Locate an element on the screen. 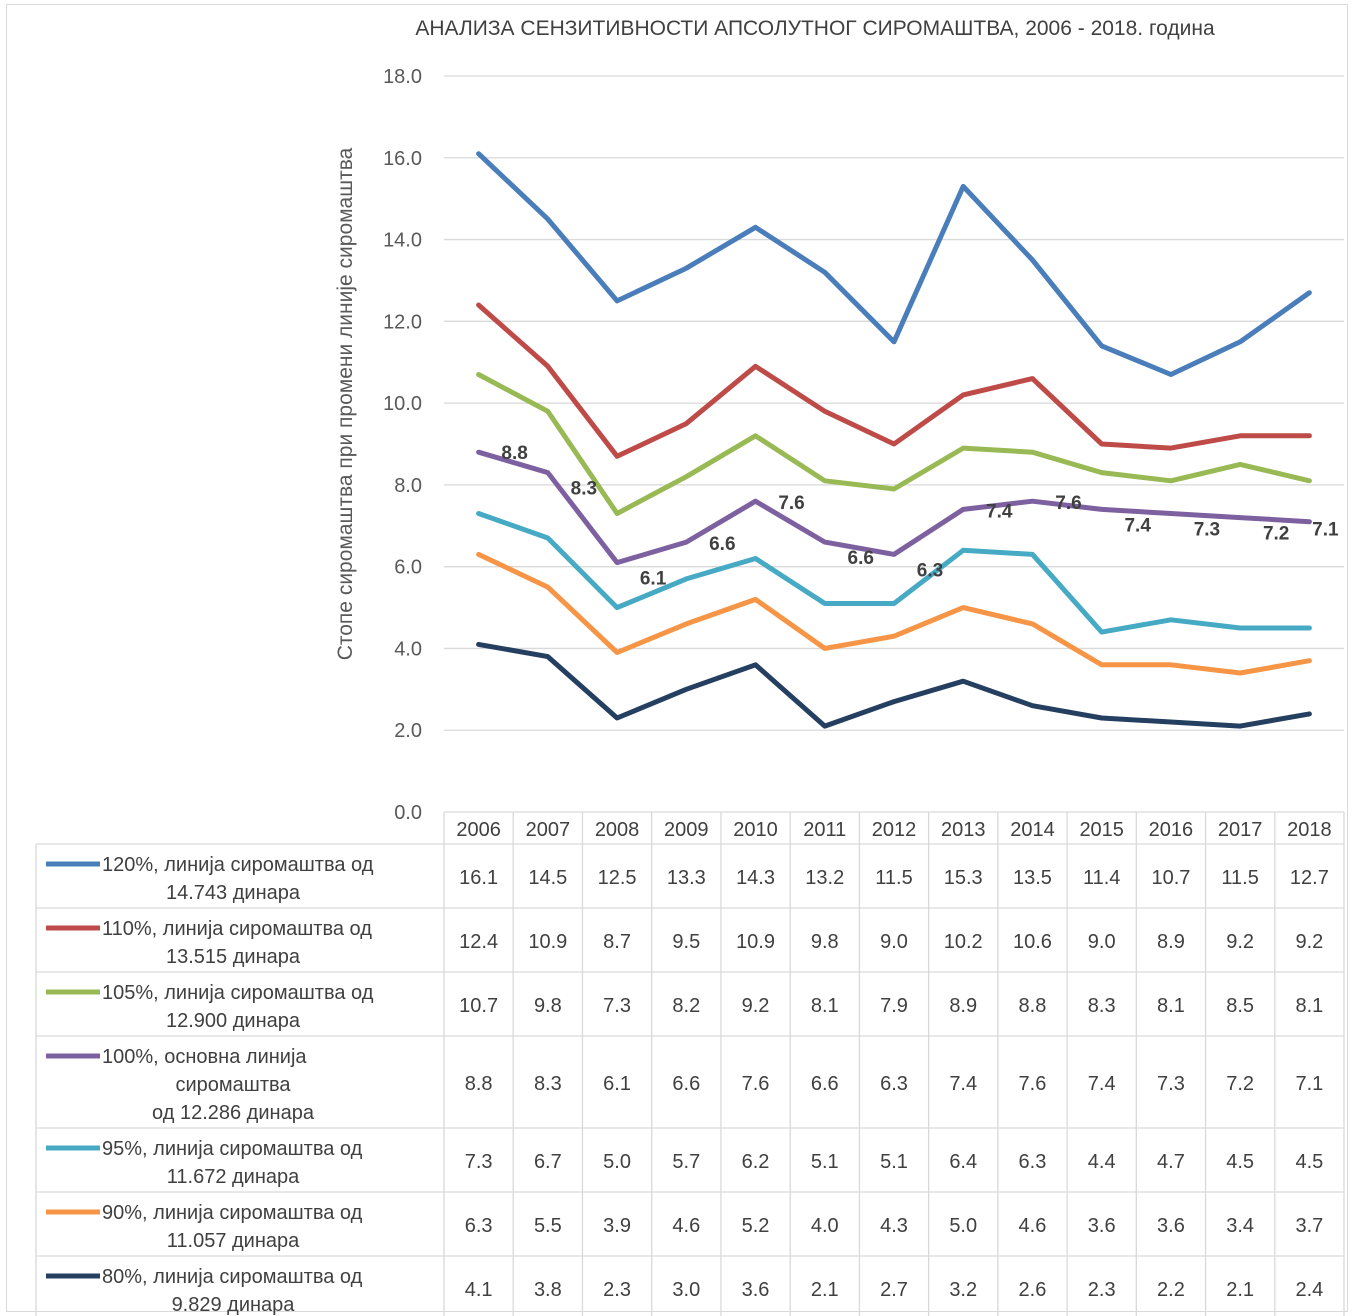  table-cell: 12.4 is located at coordinates (478, 942).